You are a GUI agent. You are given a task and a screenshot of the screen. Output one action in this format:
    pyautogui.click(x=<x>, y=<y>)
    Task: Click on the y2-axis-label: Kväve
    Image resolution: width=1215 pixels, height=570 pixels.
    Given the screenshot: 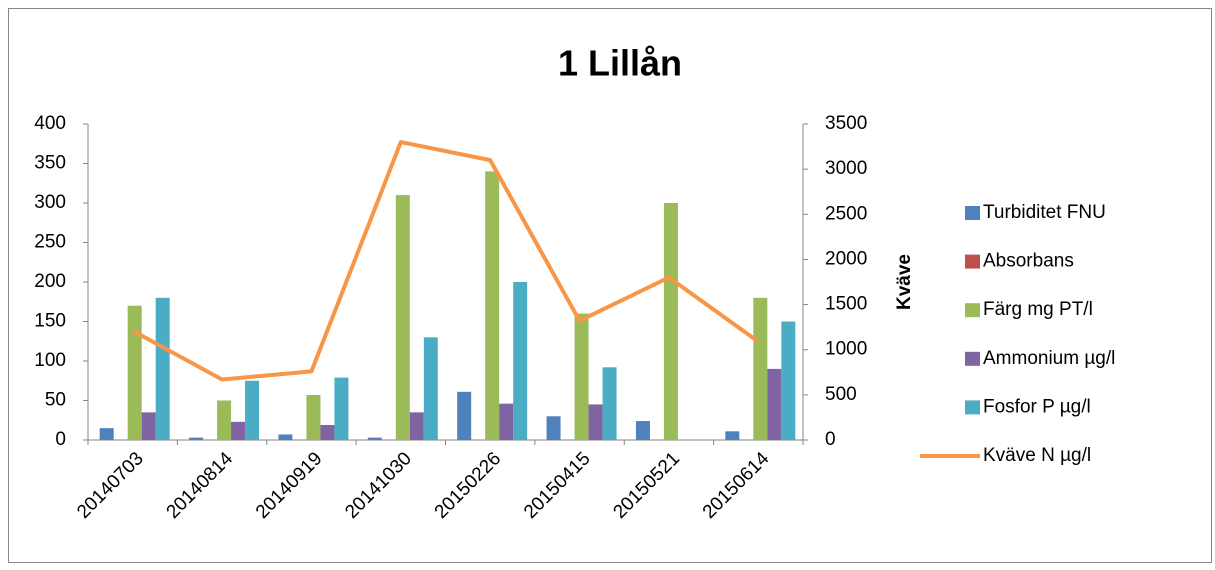 What is the action you would take?
    pyautogui.click(x=904, y=282)
    